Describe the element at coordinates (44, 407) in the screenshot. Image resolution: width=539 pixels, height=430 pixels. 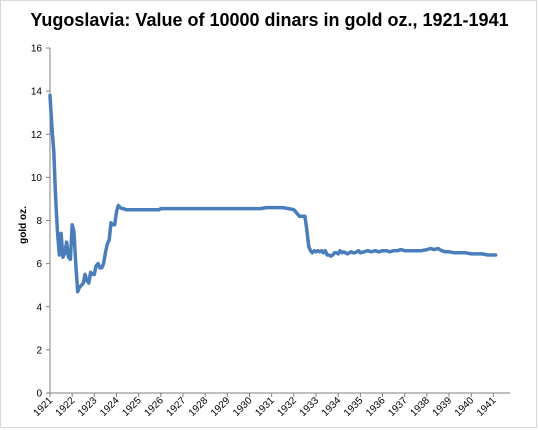
I see `x-tick-label: 1921` at that location.